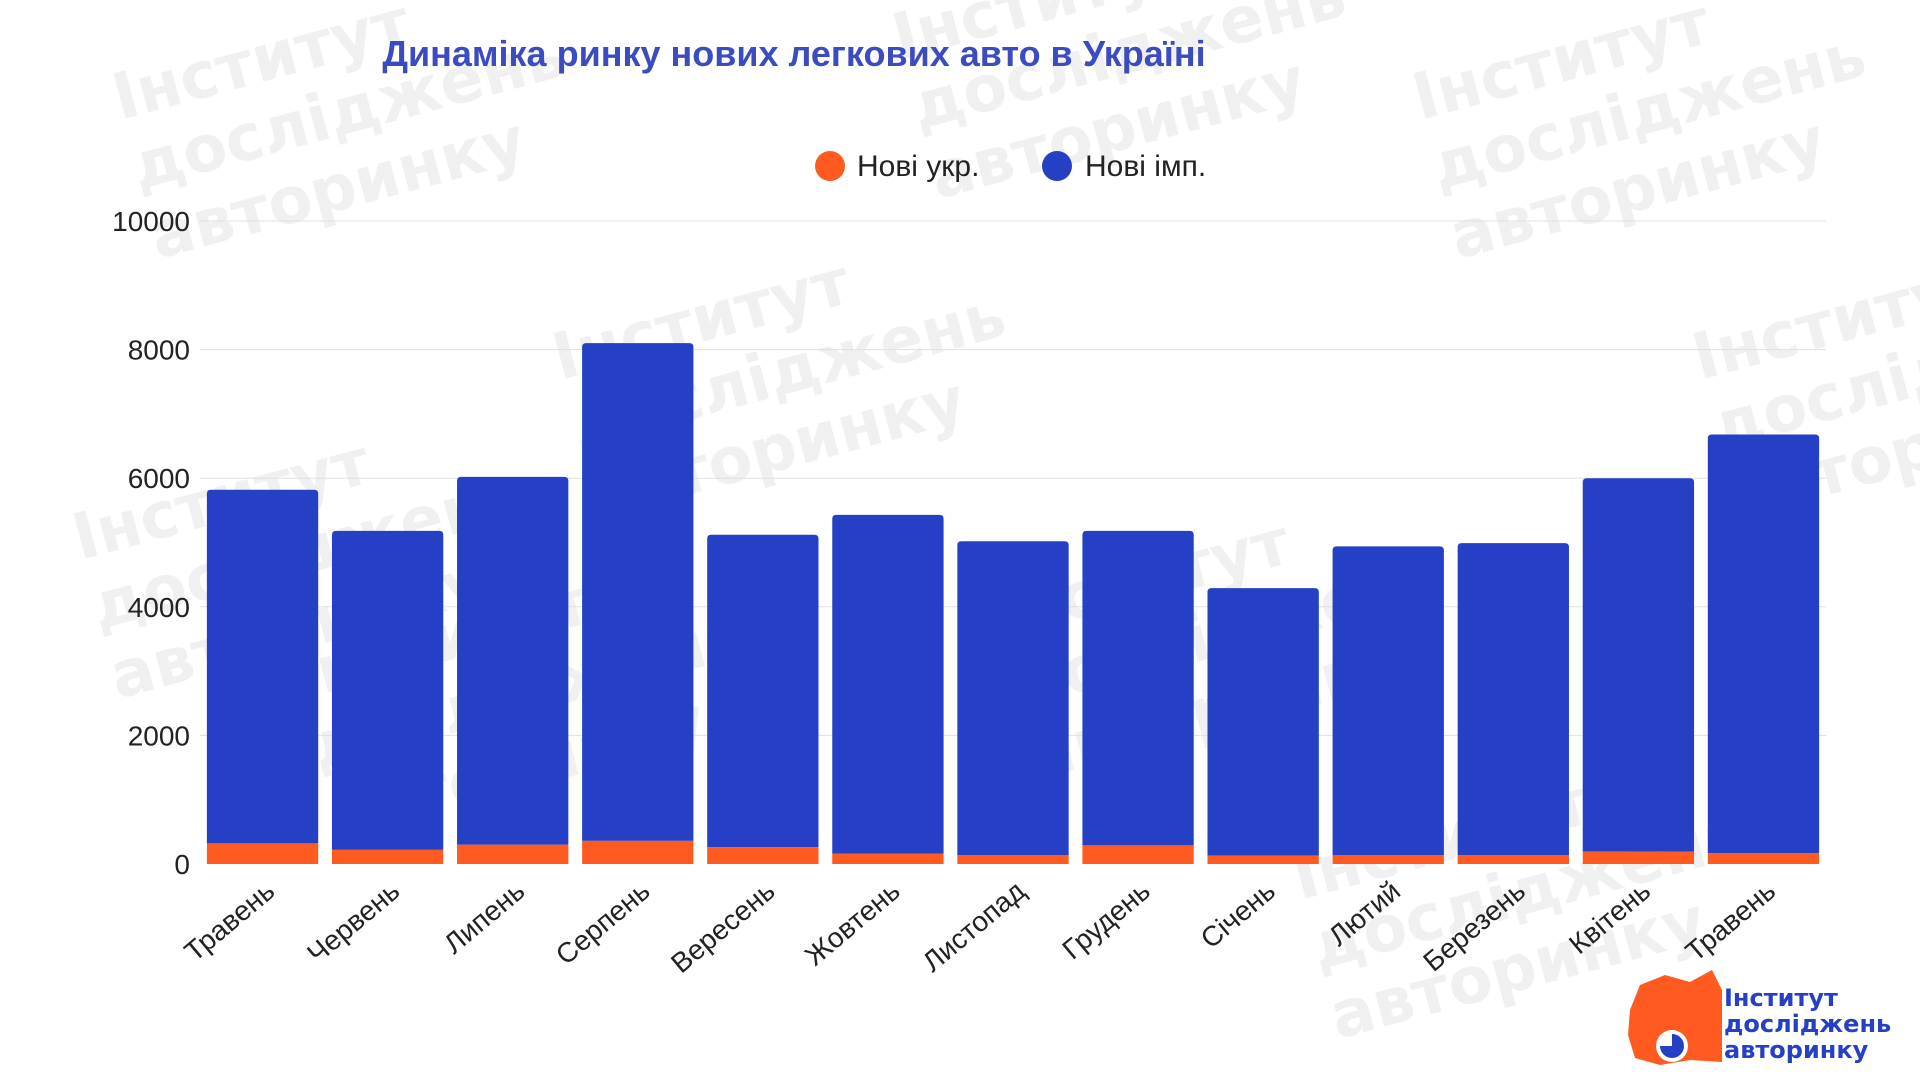  What do you see at coordinates (230, 921) in the screenshot?
I see `x-tick-label: Травень` at bounding box center [230, 921].